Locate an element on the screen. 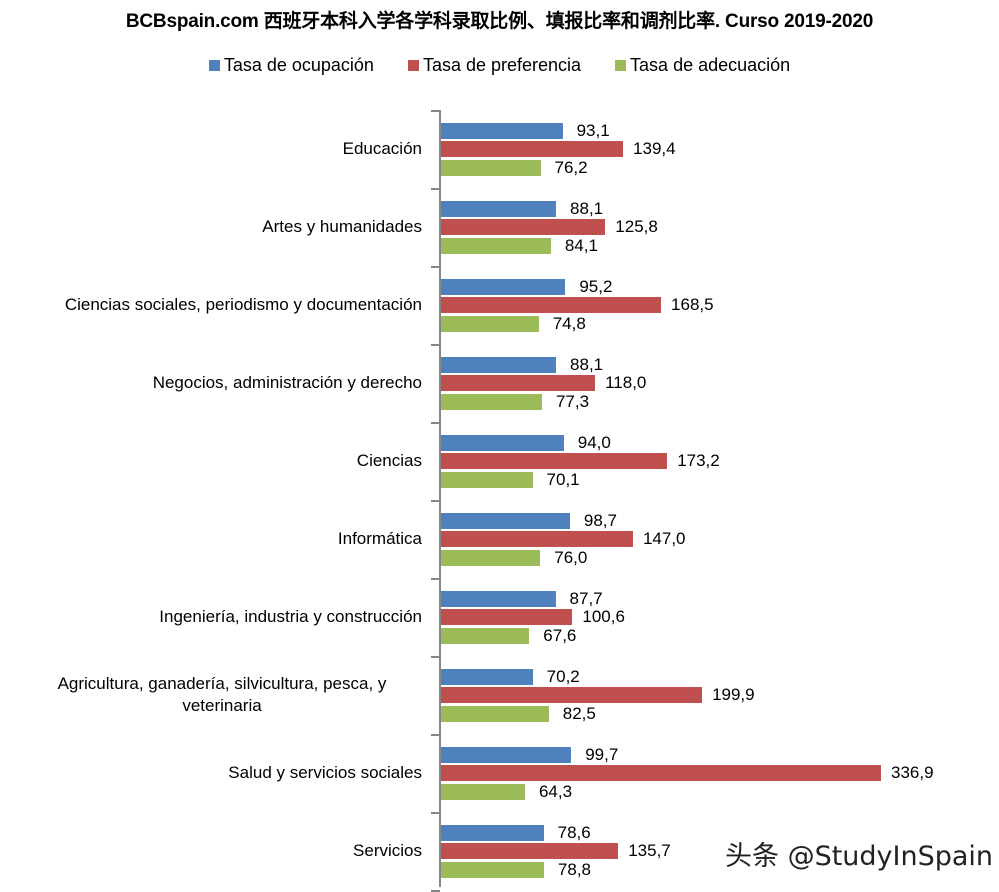  legend-swatch-blue-icon is located at coordinates (214, 65).